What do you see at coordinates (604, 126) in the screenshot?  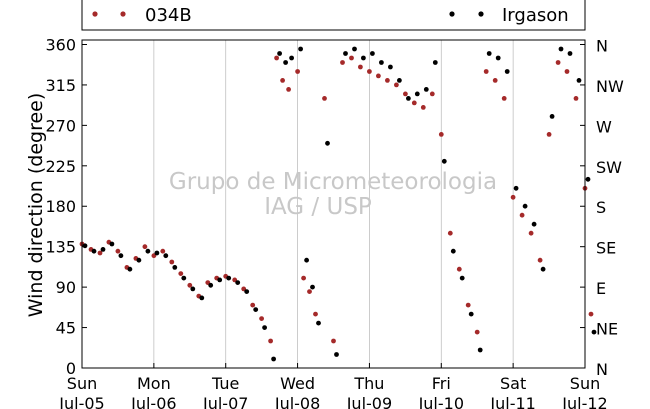 I see `right-y-tick-label: W` at bounding box center [604, 126].